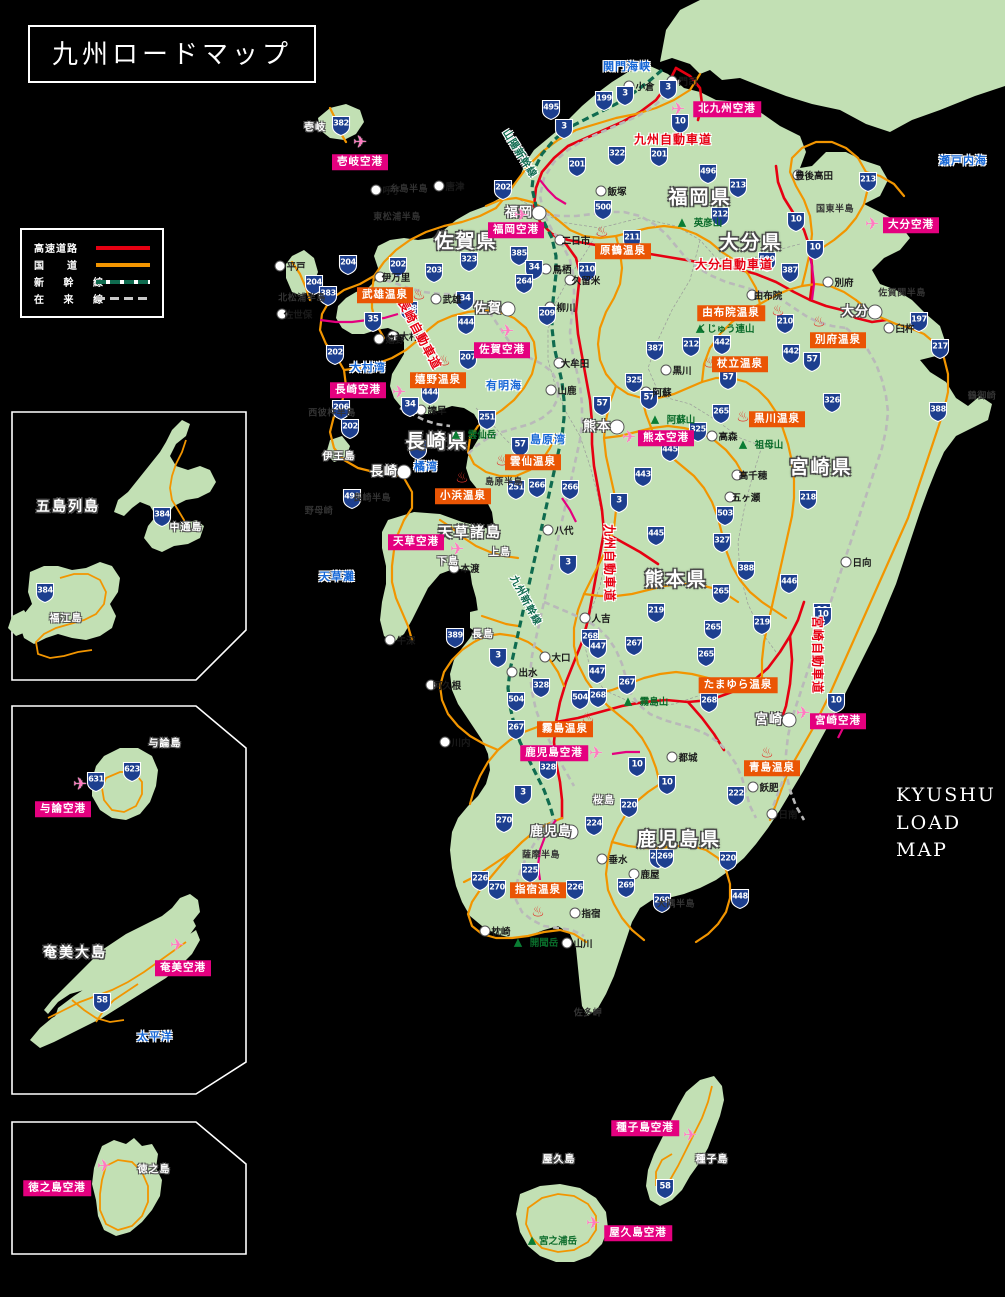  I want to click on onsen-chip: 別府温泉, so click(838, 340).